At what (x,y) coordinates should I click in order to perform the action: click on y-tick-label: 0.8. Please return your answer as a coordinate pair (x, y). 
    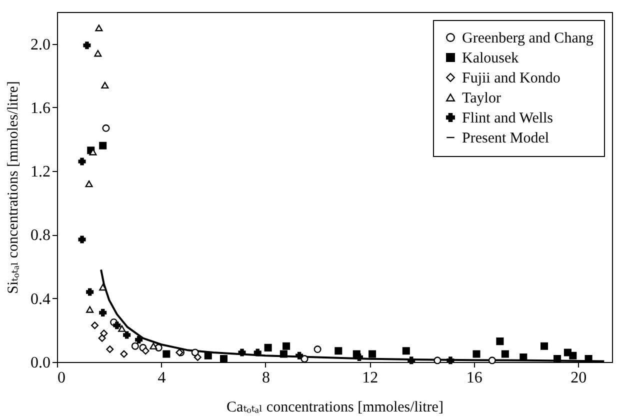
    Looking at the image, I should click on (40, 235).